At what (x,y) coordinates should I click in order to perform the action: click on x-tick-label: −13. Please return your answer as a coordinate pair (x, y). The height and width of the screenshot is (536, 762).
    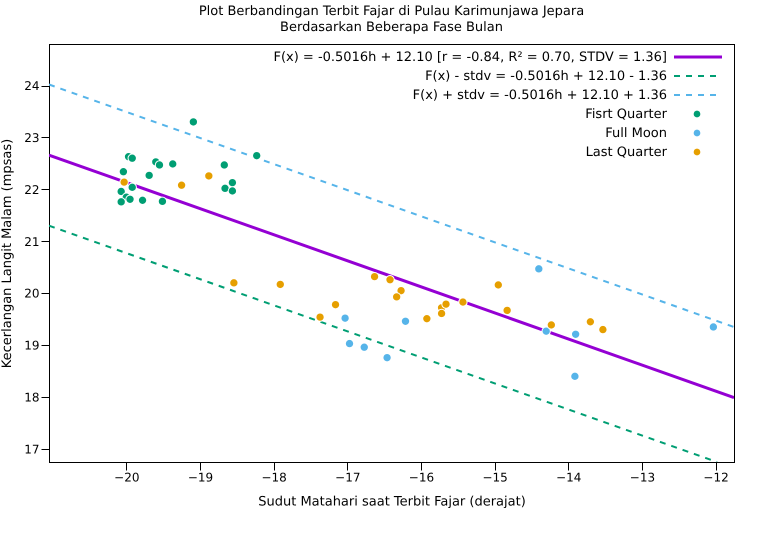
    Looking at the image, I should click on (643, 477).